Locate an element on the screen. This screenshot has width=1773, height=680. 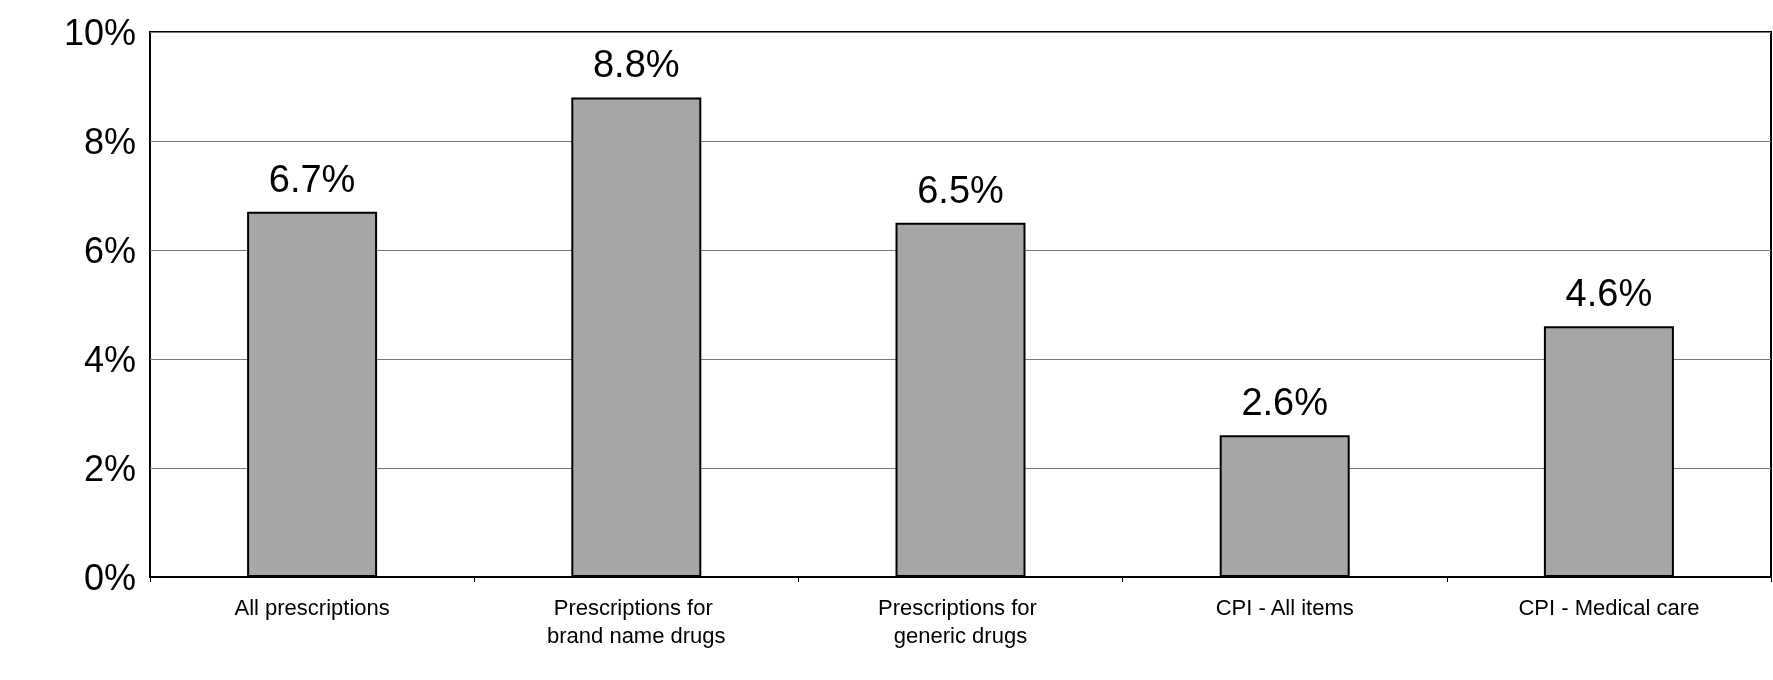
x-tick-label: Prescriptions for brand name drugs is located at coordinates (636, 621).